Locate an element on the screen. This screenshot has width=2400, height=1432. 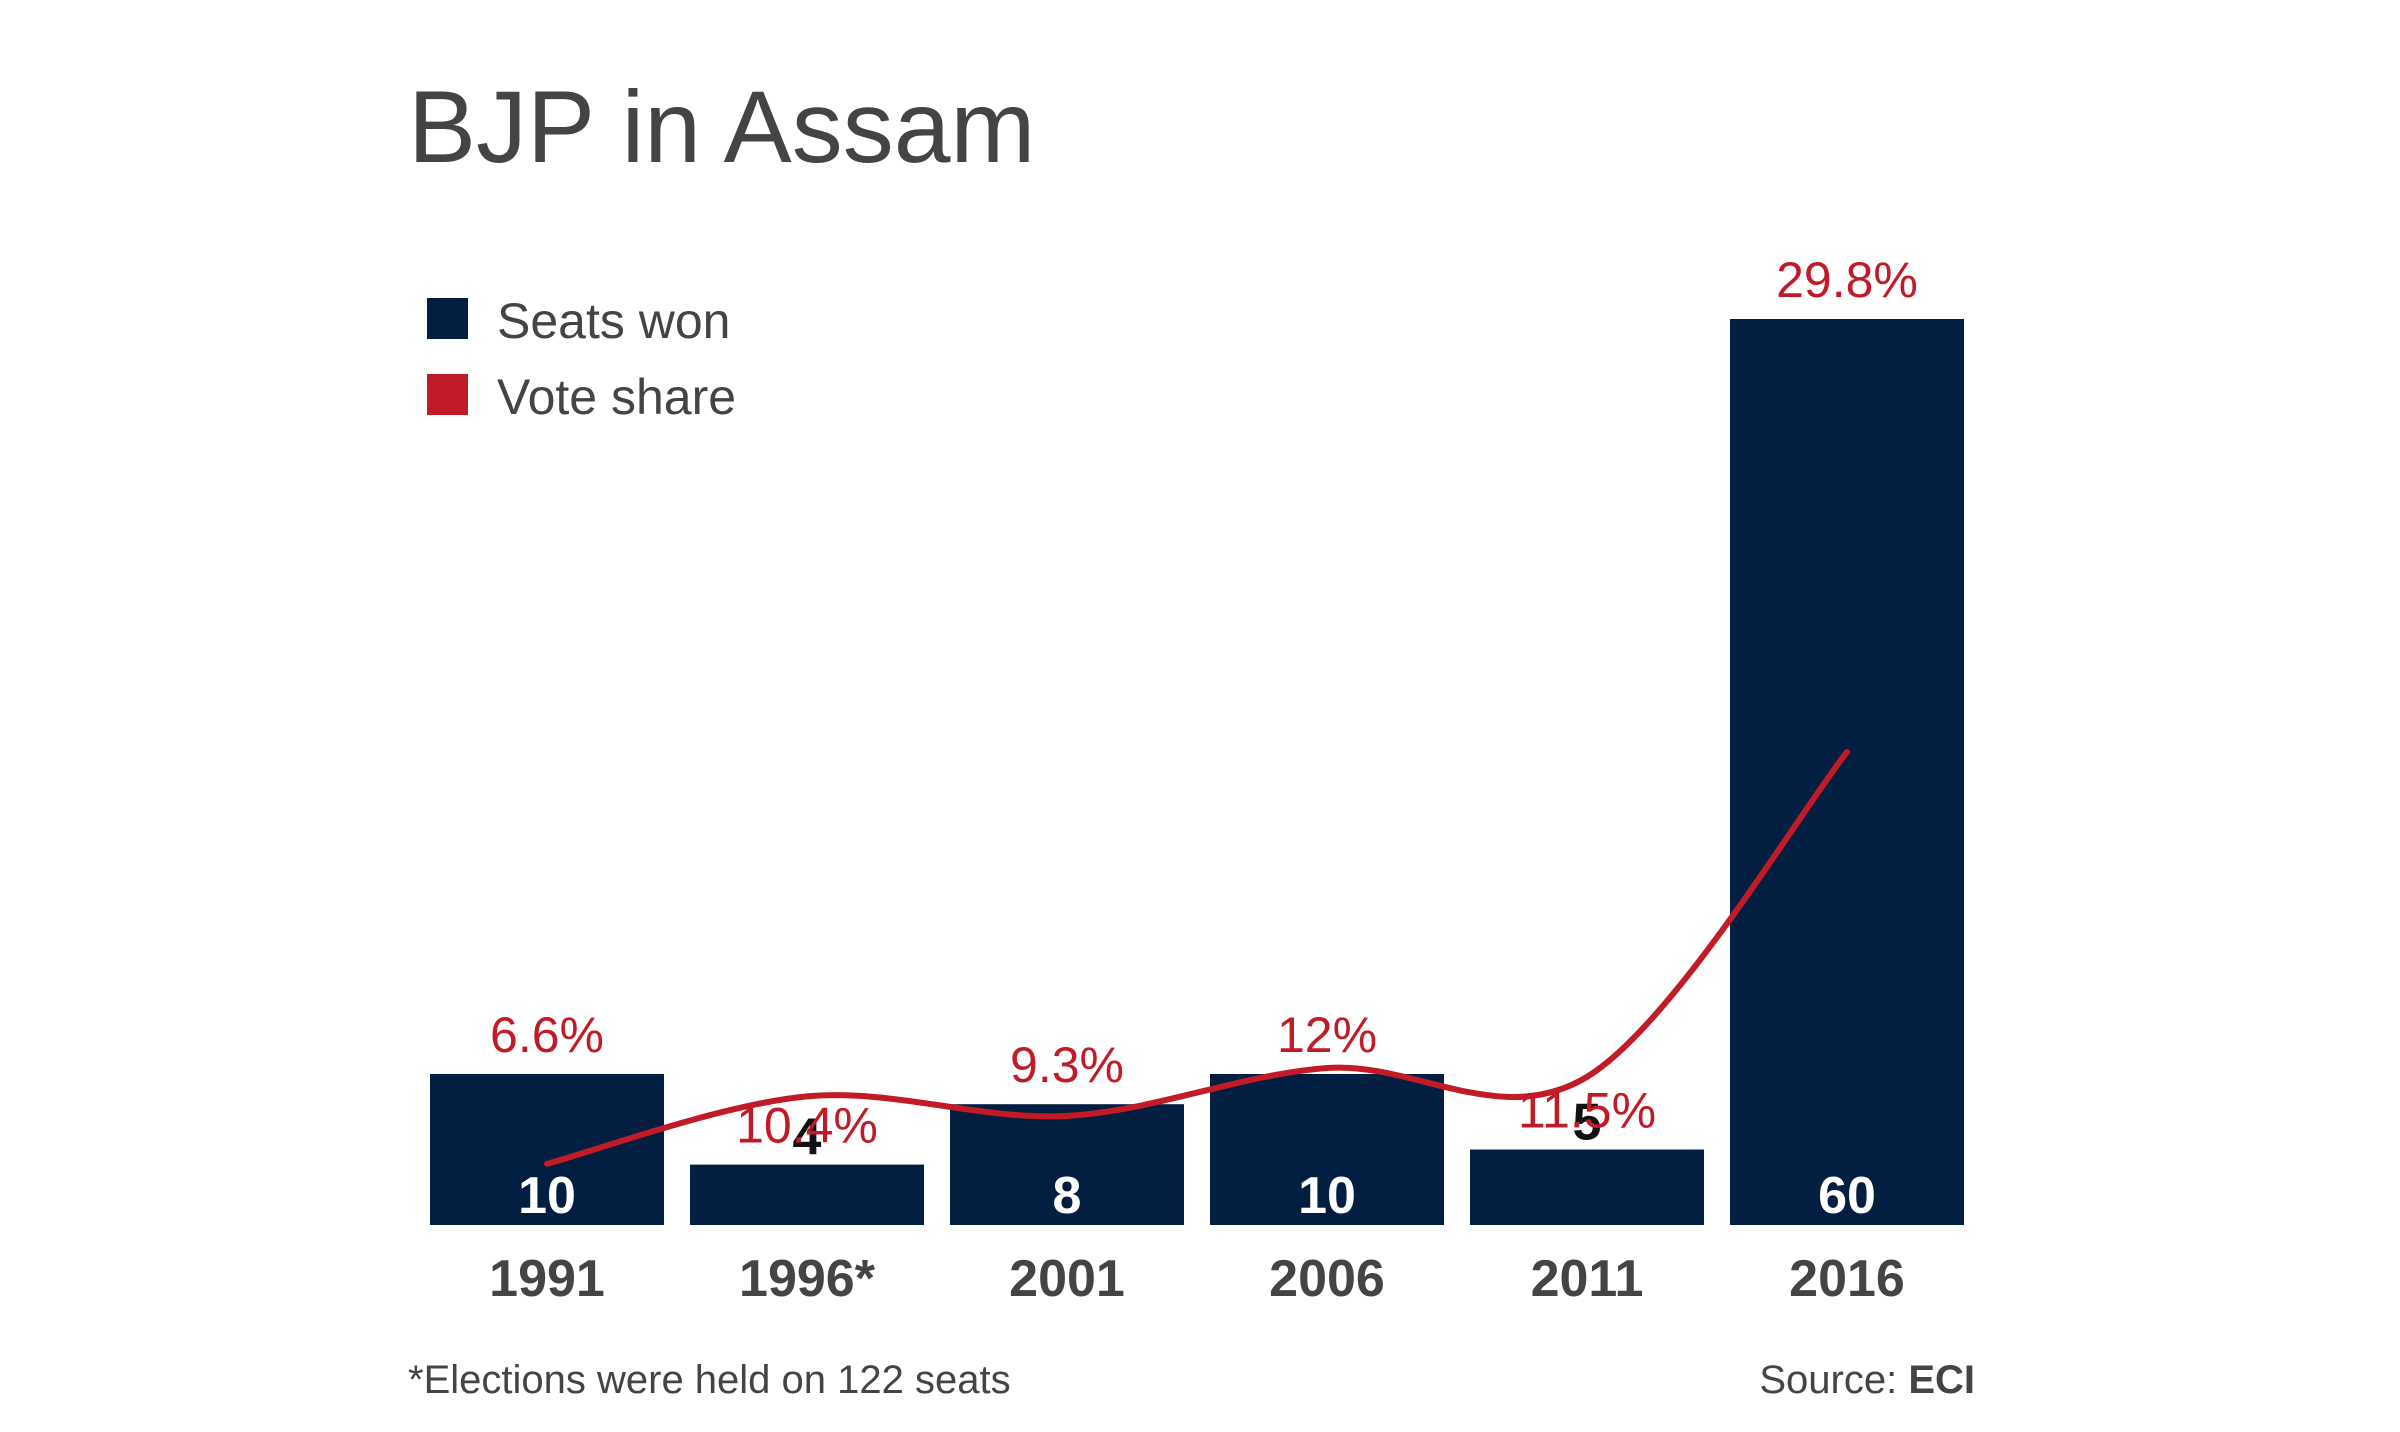
vote-share-label-2011: 11.5% is located at coordinates (1587, 1111).